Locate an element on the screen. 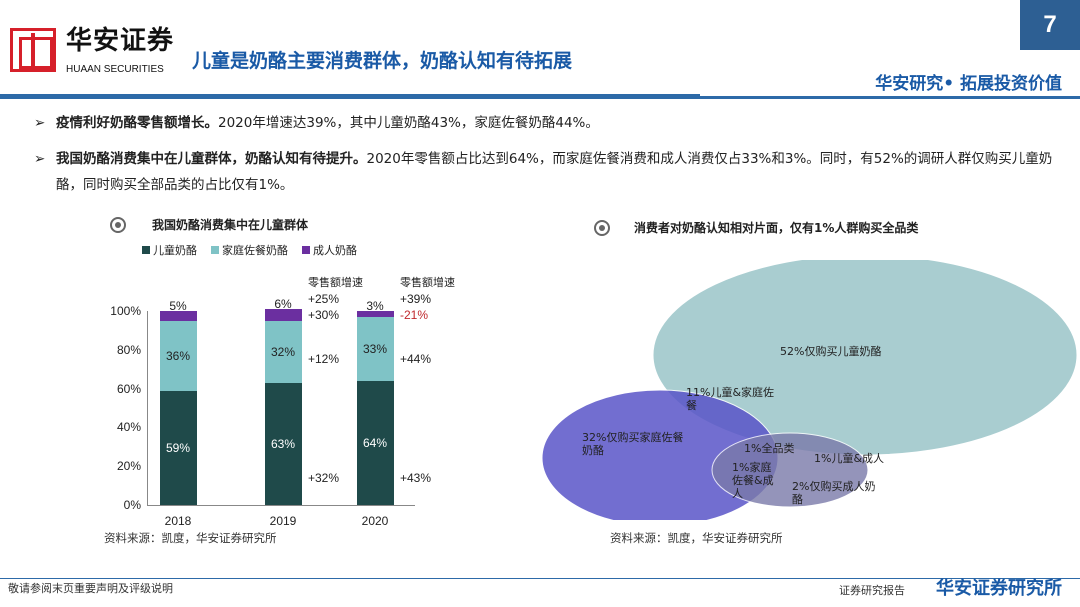 This screenshot has width=1080, height=607. legend-item: 家庭佐餐奶酪 is located at coordinates (249, 250).